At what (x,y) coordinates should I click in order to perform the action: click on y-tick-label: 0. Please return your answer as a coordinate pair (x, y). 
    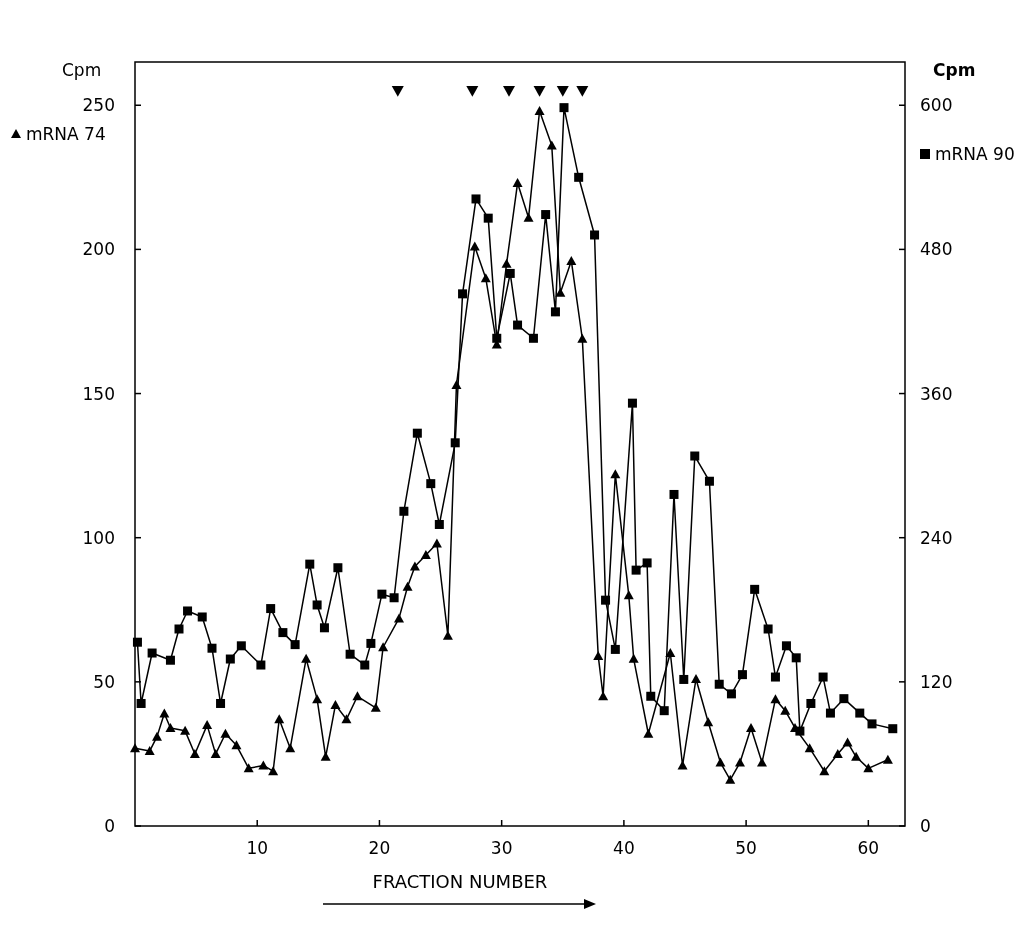
    Looking at the image, I should click on (109, 826).